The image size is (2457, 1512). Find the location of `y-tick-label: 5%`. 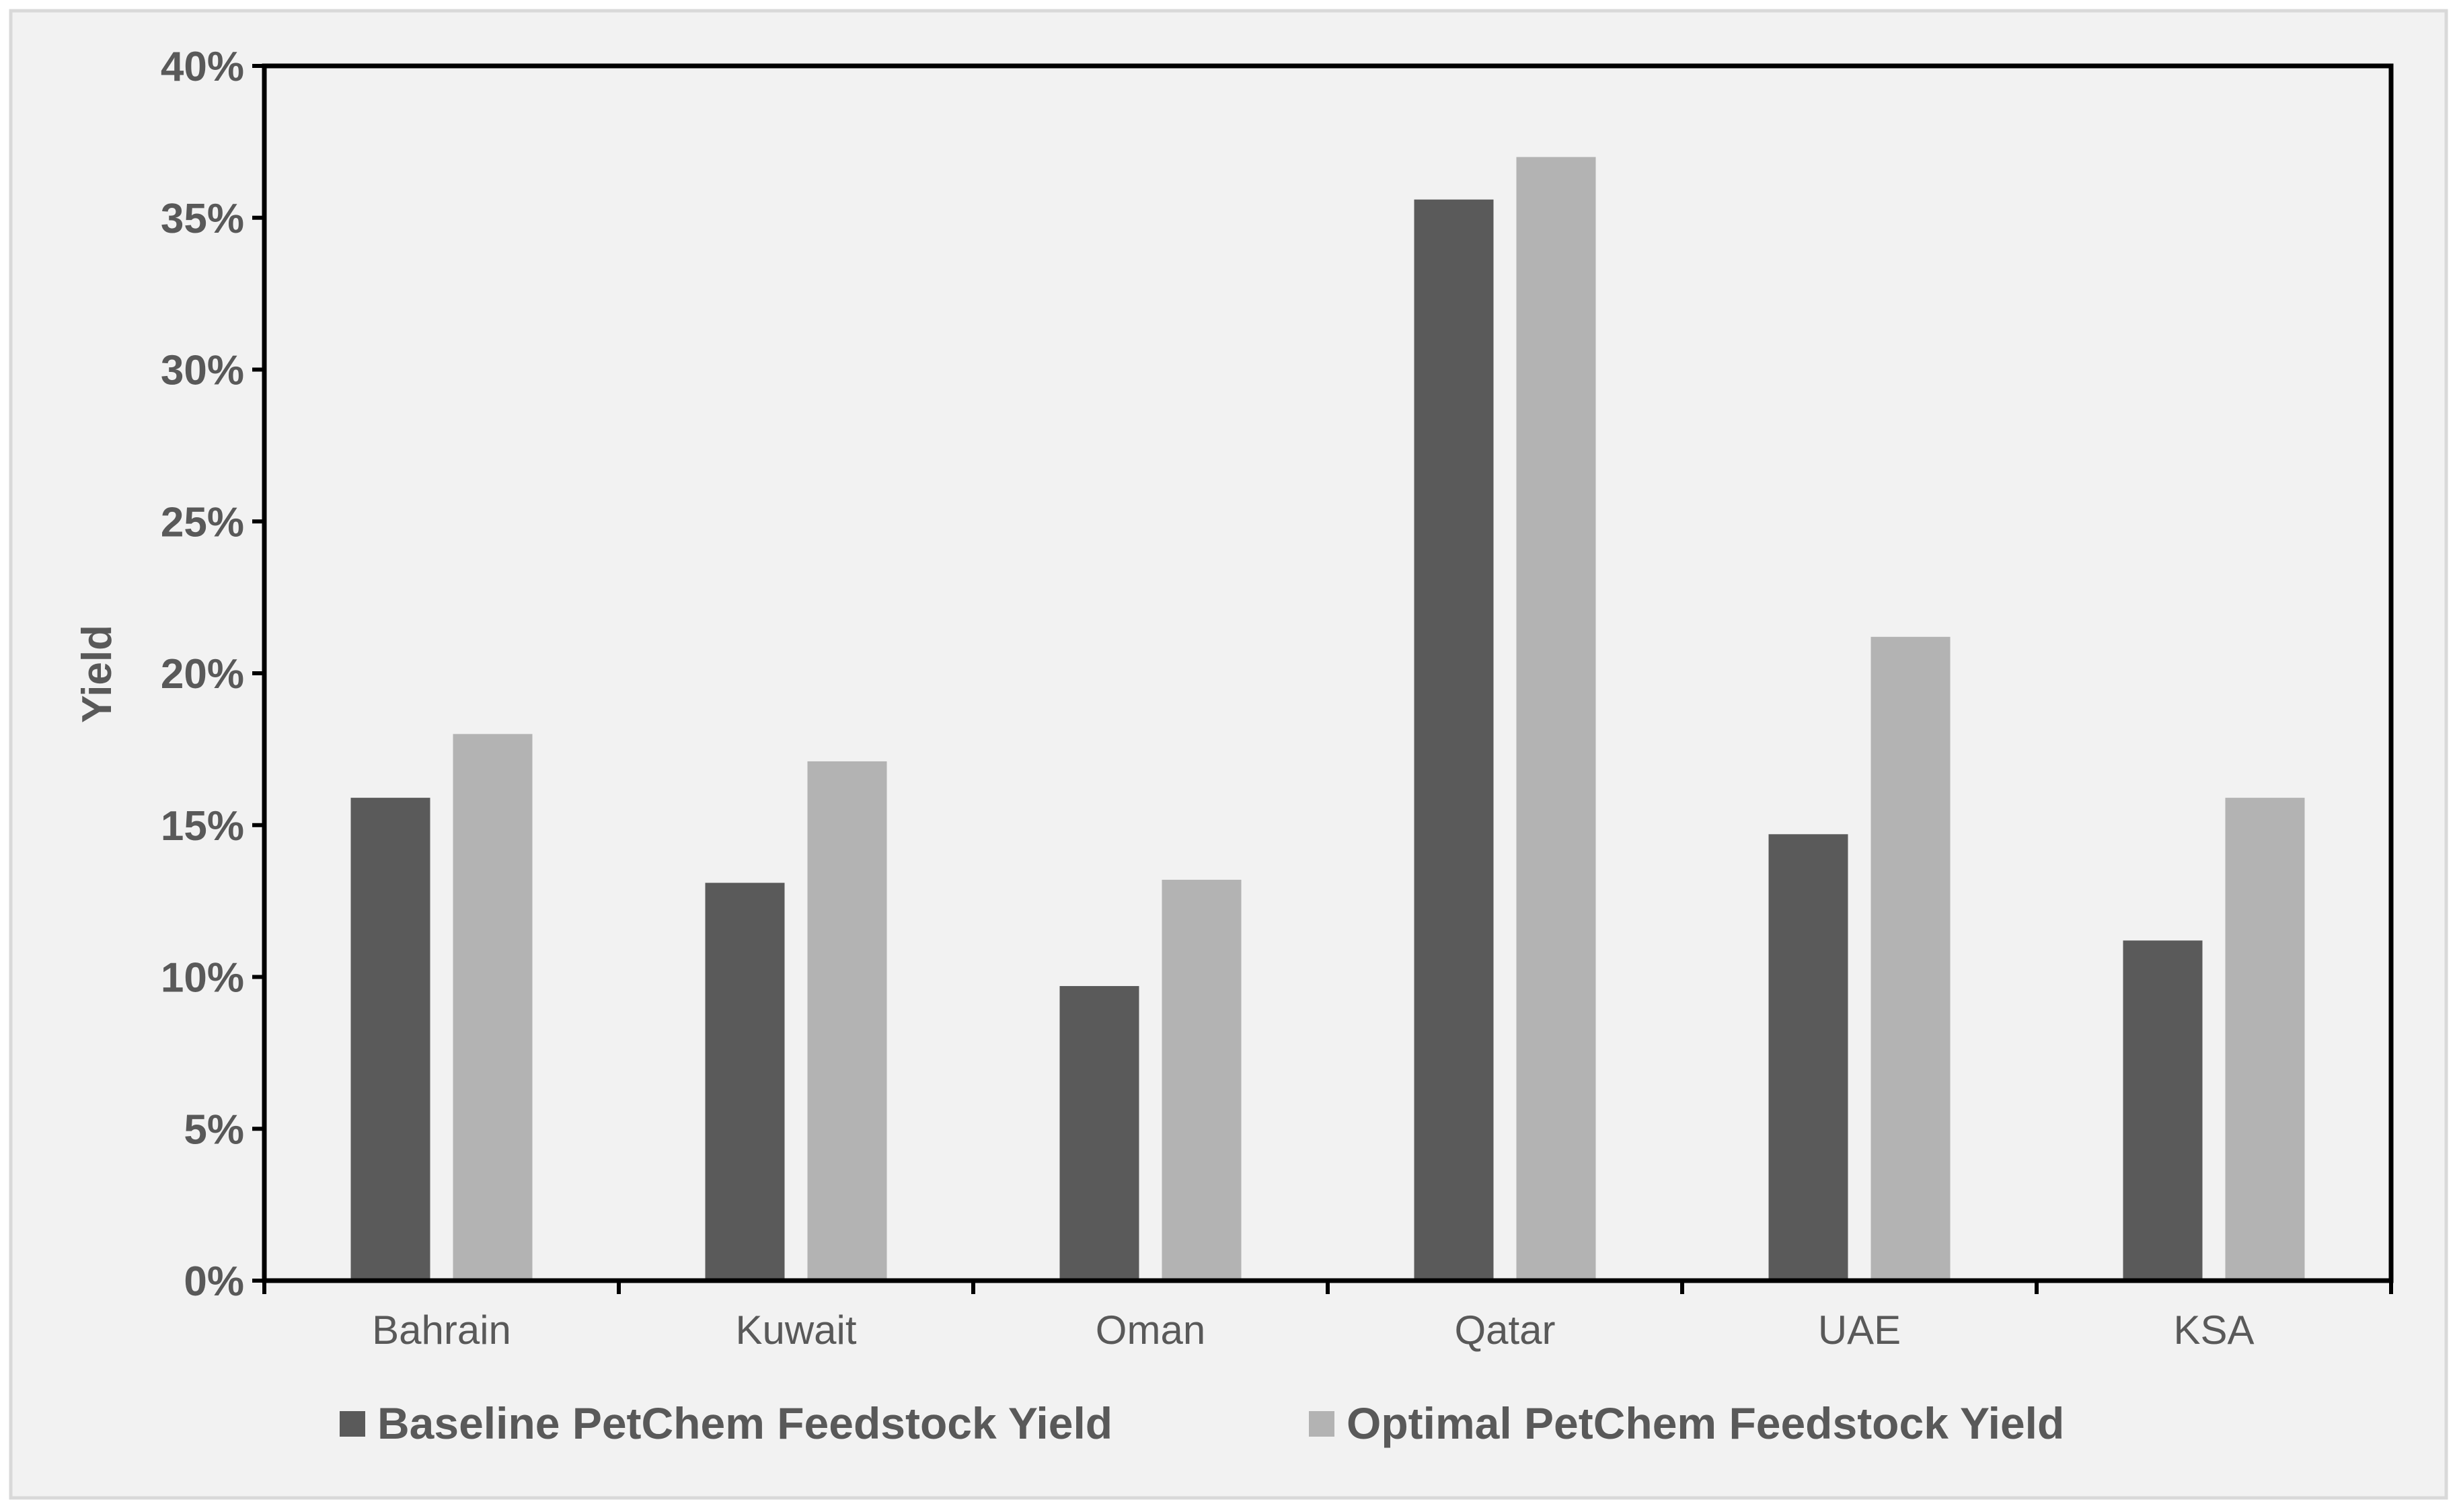

y-tick-label: 5% is located at coordinates (214, 1130).